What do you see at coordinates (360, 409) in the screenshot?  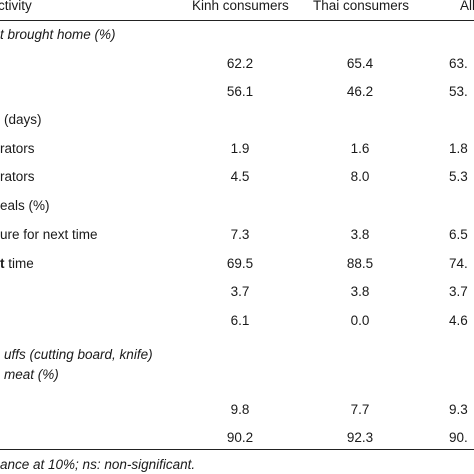 I see `cell-thai: 7.7` at bounding box center [360, 409].